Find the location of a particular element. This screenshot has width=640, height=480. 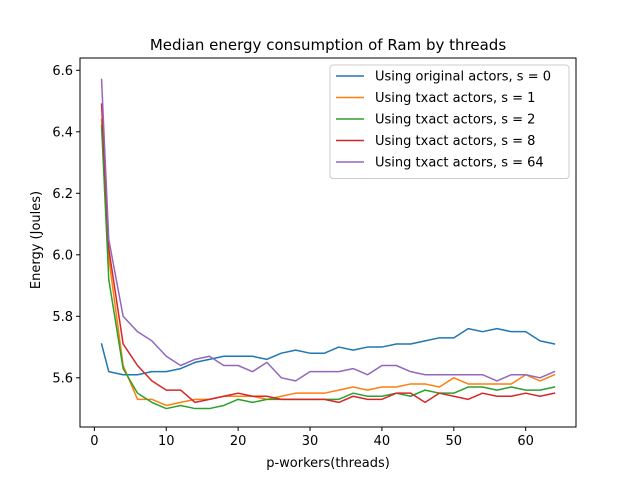

y-tick-label: 5.8 is located at coordinates (62, 317).